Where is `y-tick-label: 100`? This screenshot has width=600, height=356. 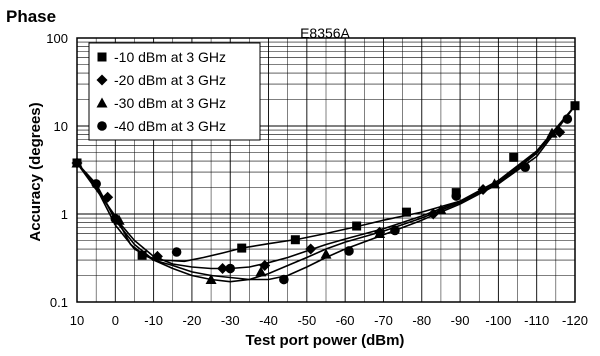
y-tick-label: 100 is located at coordinates (57, 38).